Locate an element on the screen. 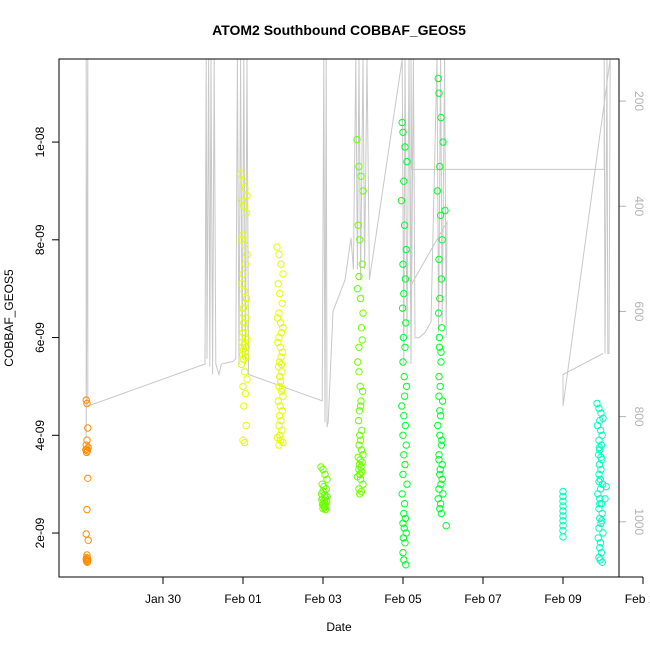 The width and height of the screenshot is (650, 650). y2-tick-label: 400 is located at coordinates (639, 206).